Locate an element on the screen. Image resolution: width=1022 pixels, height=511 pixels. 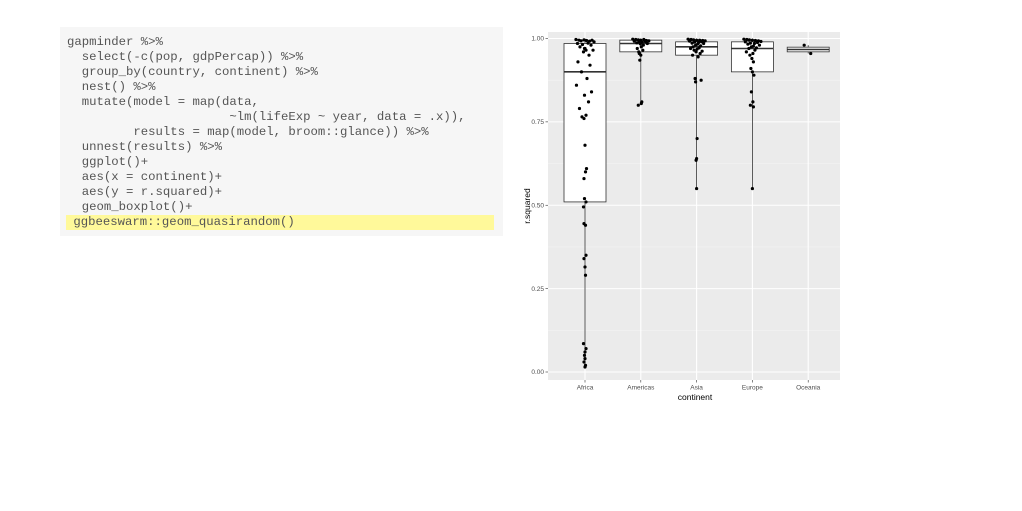
y-tick-label: 0.75 is located at coordinates (537, 122).